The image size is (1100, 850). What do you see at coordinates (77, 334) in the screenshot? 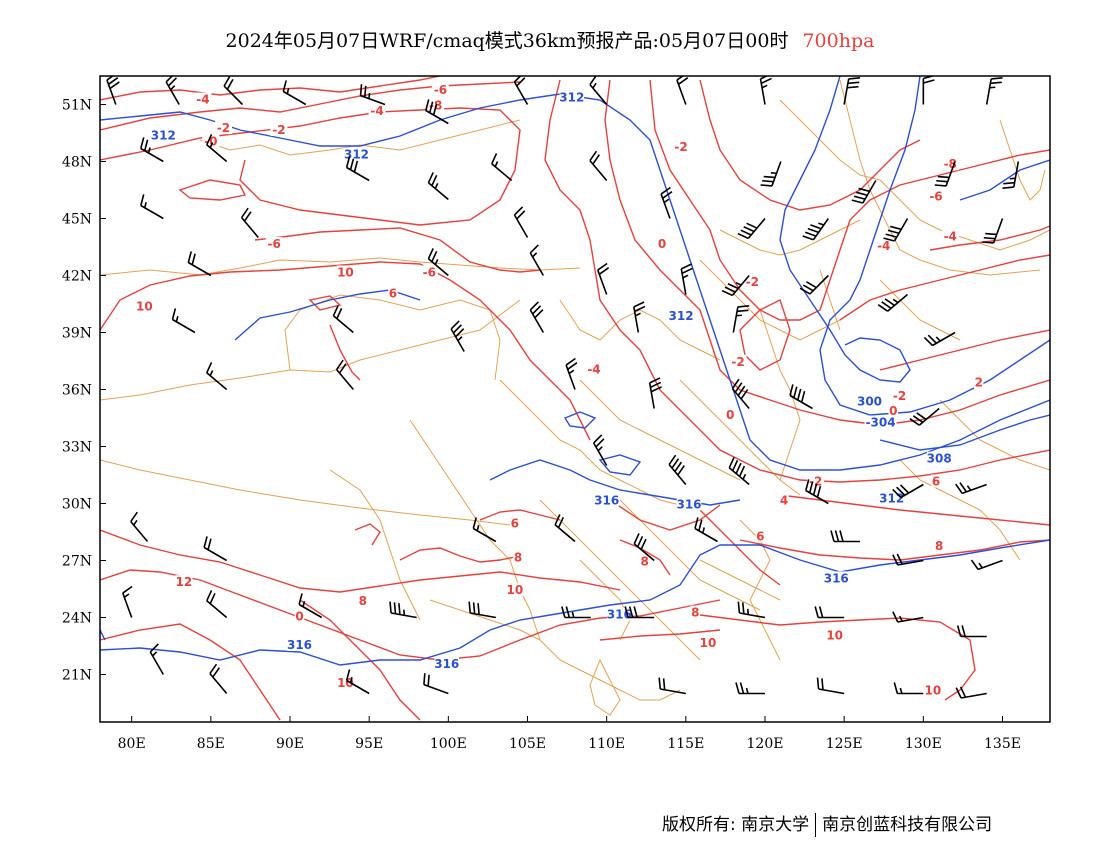
I see `lat-tick-label: 39N` at bounding box center [77, 334].